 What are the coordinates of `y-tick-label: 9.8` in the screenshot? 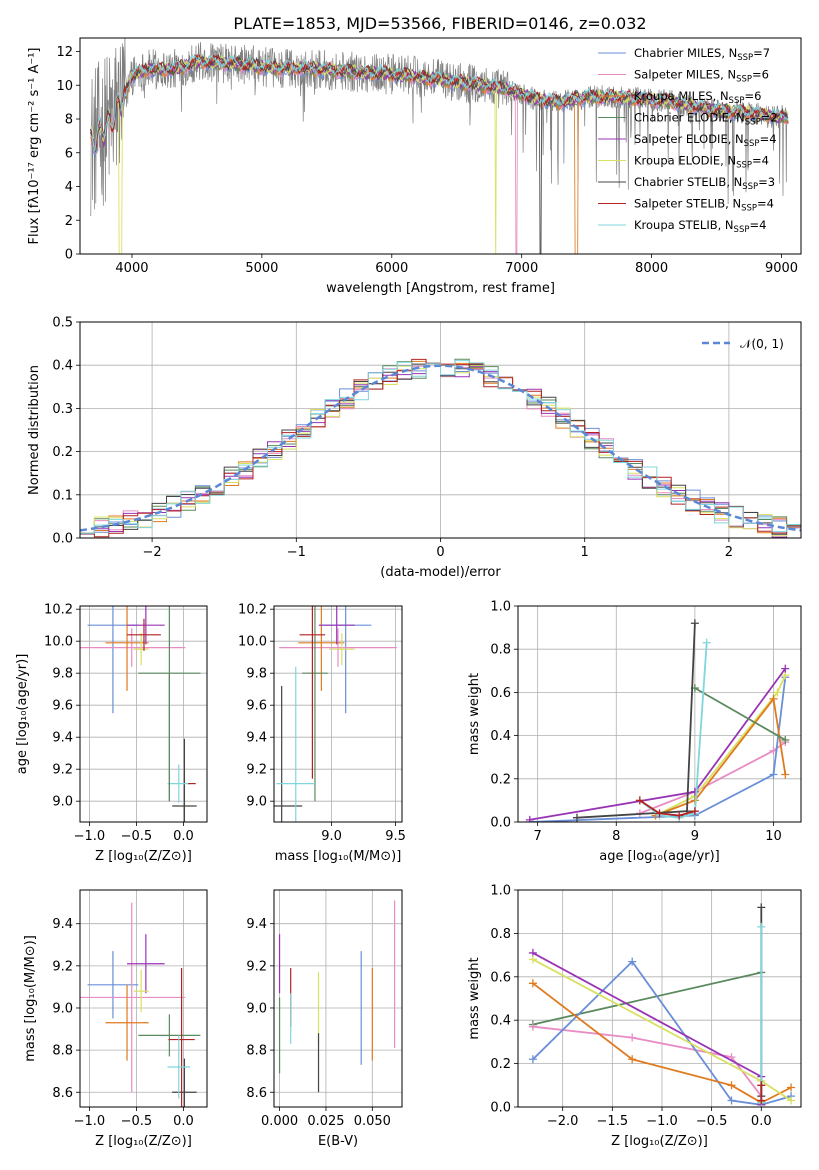 It's located at (62, 674).